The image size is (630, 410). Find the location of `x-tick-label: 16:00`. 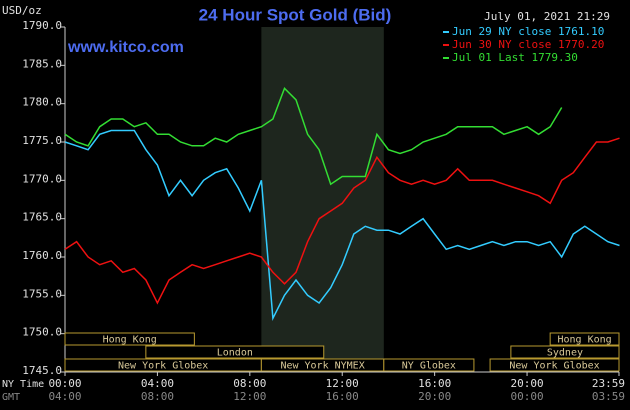

x-tick-label: 16:00 is located at coordinates (434, 383).